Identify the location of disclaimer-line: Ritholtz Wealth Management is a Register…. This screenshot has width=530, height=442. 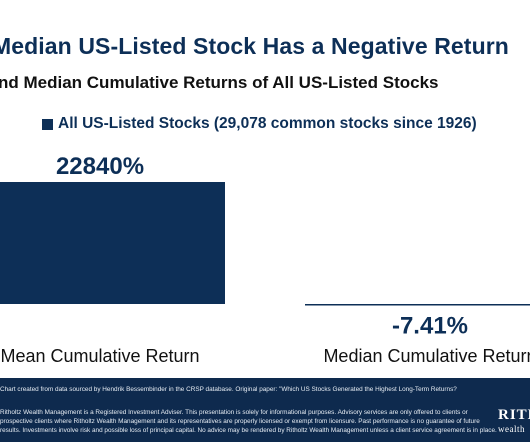
(234, 412).